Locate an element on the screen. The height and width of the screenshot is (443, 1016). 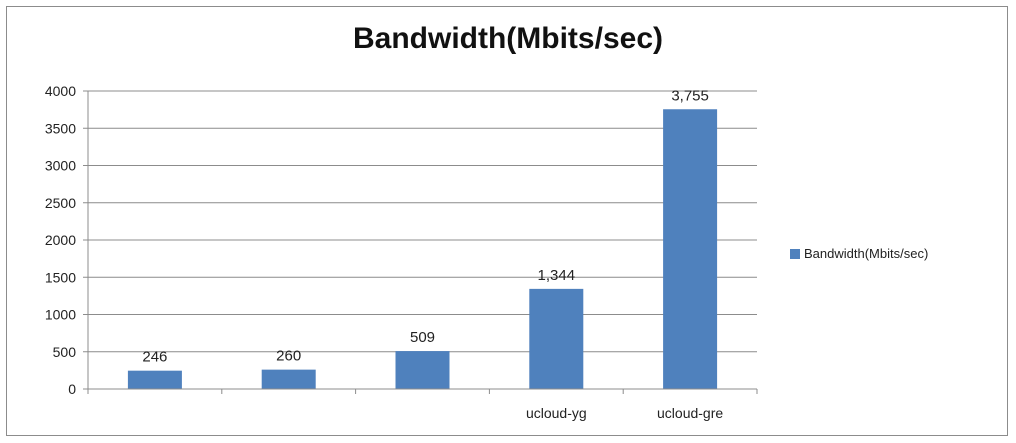
y-tick-label: 0 is located at coordinates (72, 389).